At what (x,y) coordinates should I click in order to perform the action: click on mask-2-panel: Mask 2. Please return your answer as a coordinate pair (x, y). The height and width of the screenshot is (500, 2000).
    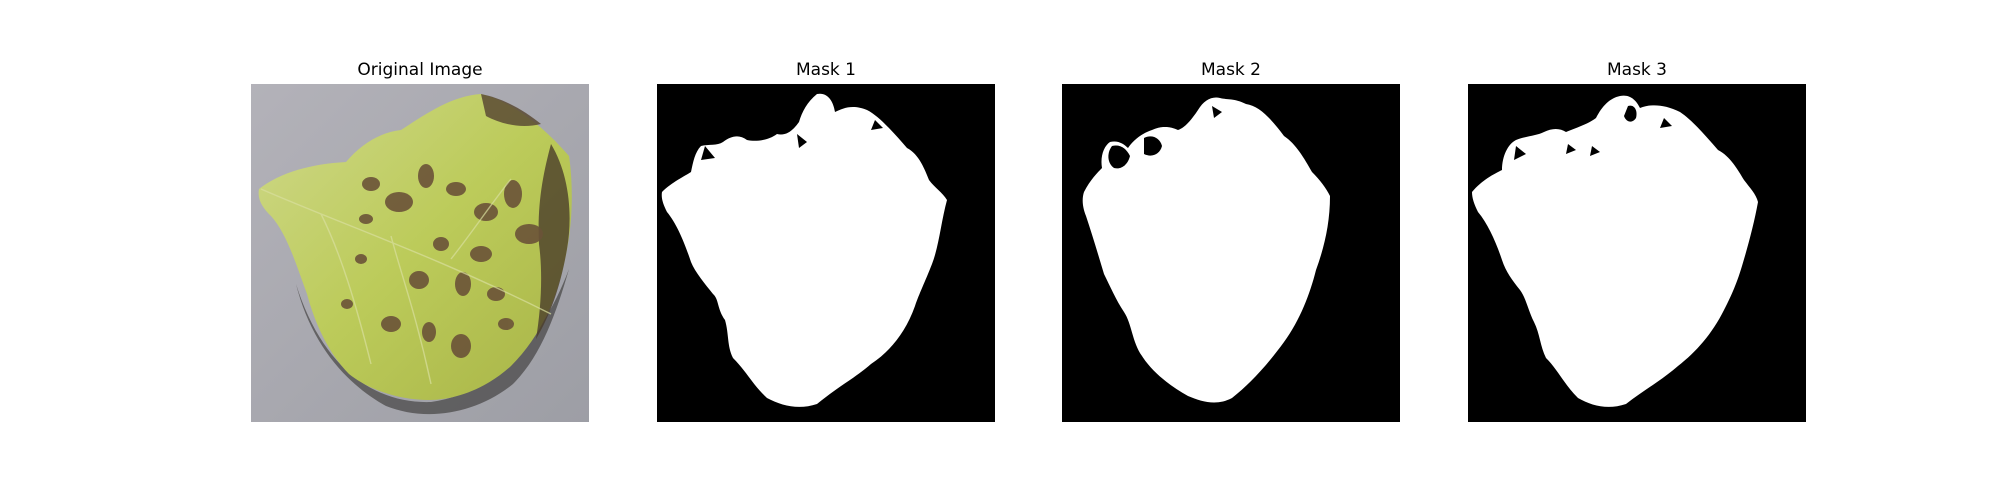
    Looking at the image, I should click on (1231, 239).